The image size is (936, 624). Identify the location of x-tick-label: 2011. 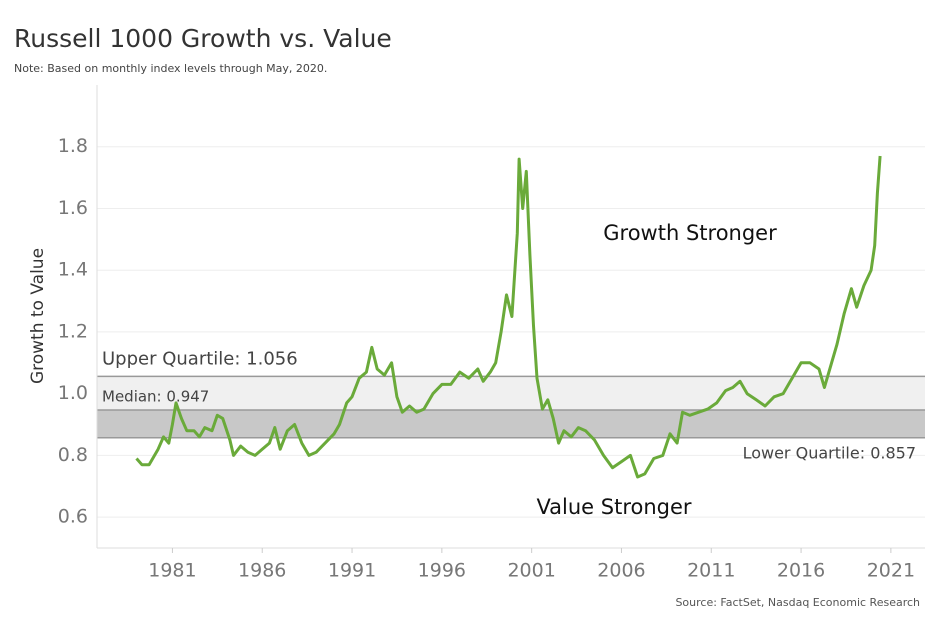
(711, 571).